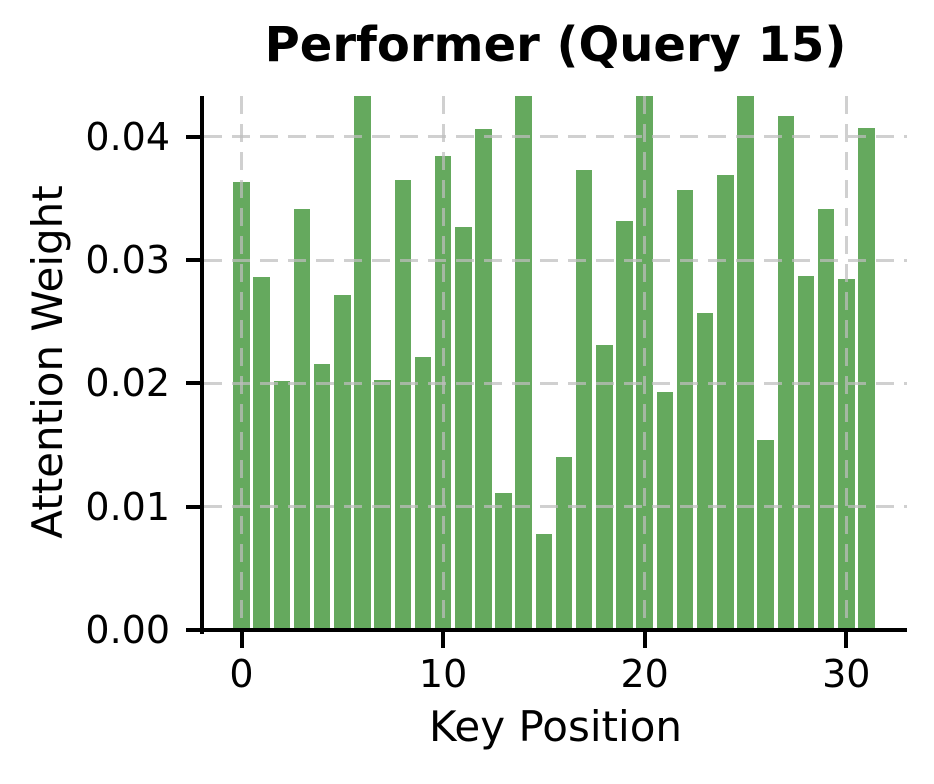  Describe the element at coordinates (443, 674) in the screenshot. I see `x-tick-label: 10` at that location.